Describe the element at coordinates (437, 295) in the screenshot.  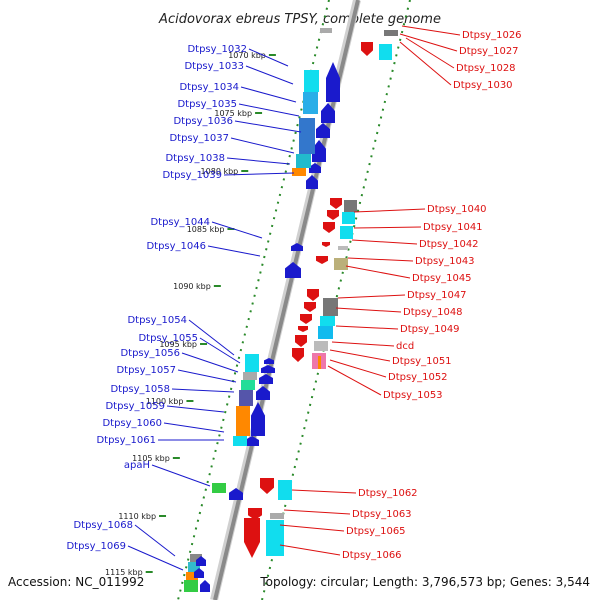
I see `gene-label: Dtpsy_1047` at that location.